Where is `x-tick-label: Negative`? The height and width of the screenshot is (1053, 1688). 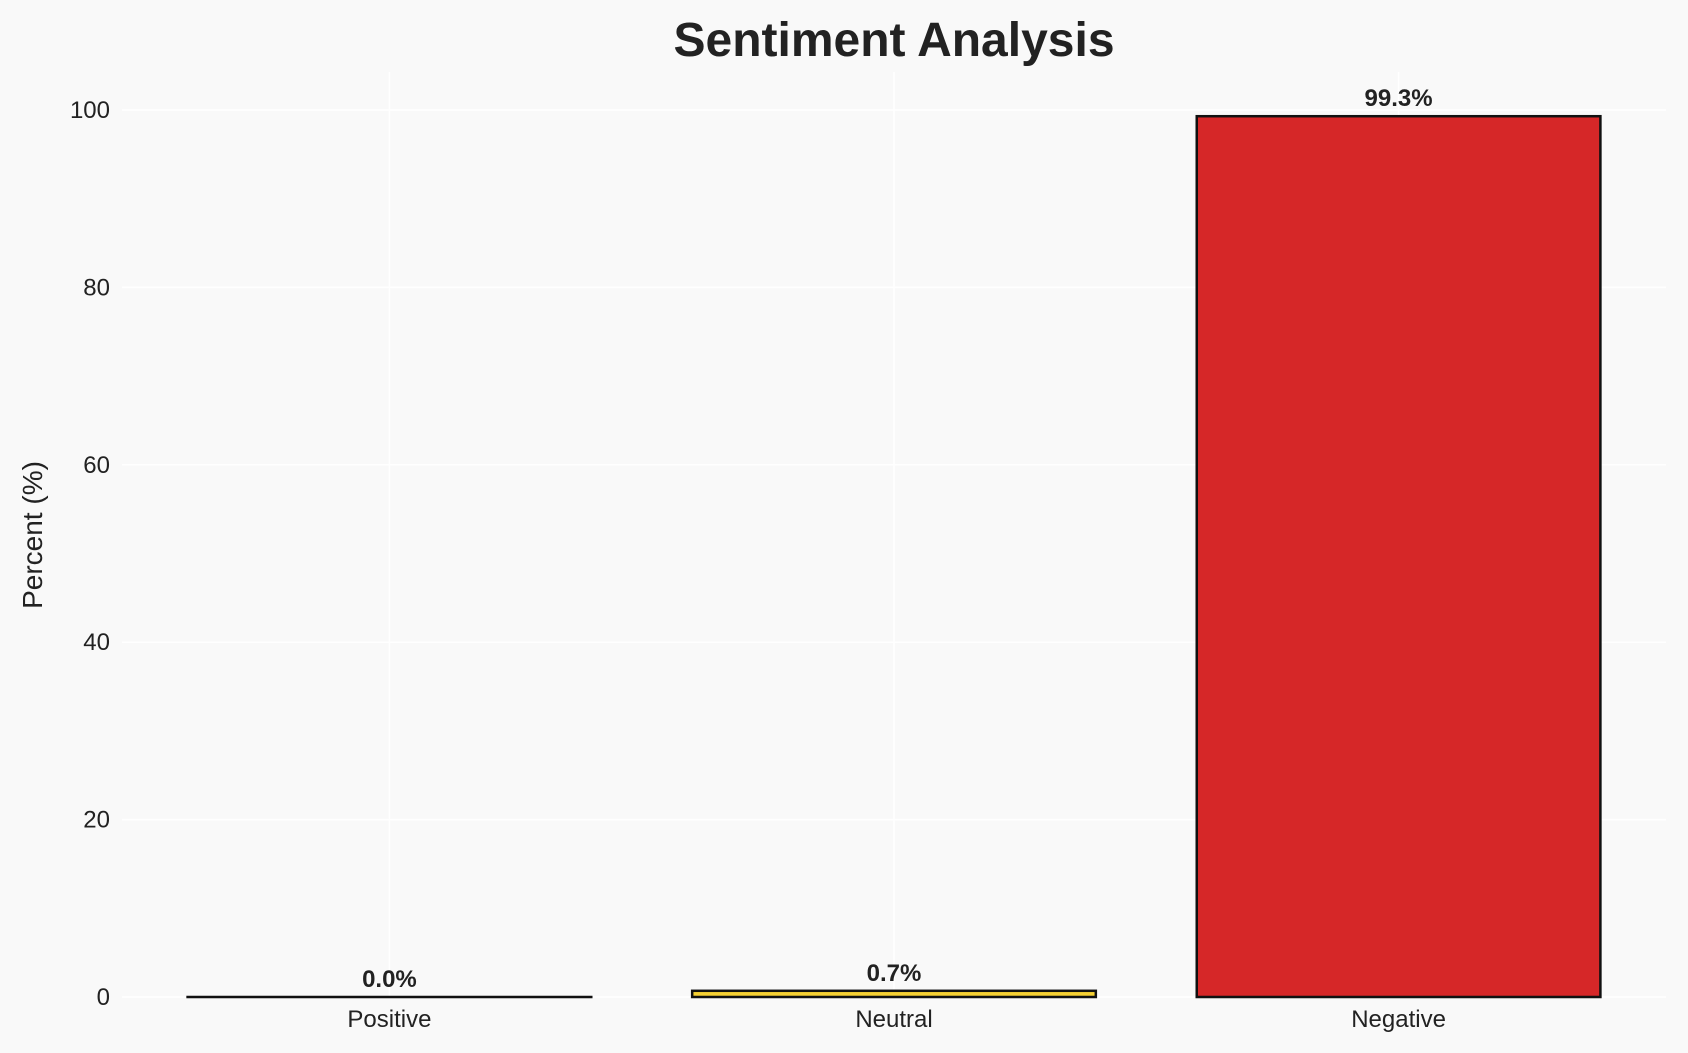 x-tick-label: Negative is located at coordinates (1398, 1019).